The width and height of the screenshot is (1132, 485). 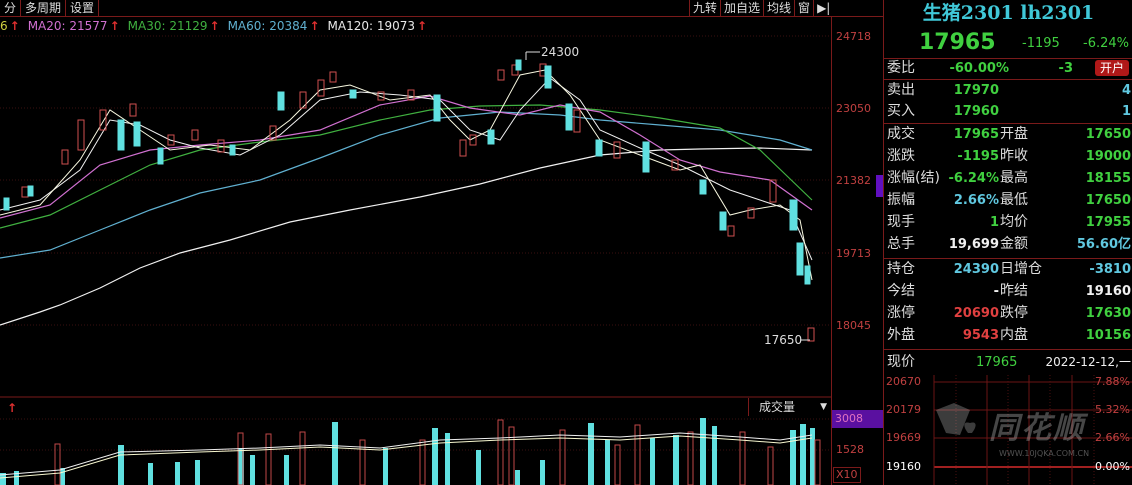 I want to click on volume-unit: X10, so click(x=847, y=475).